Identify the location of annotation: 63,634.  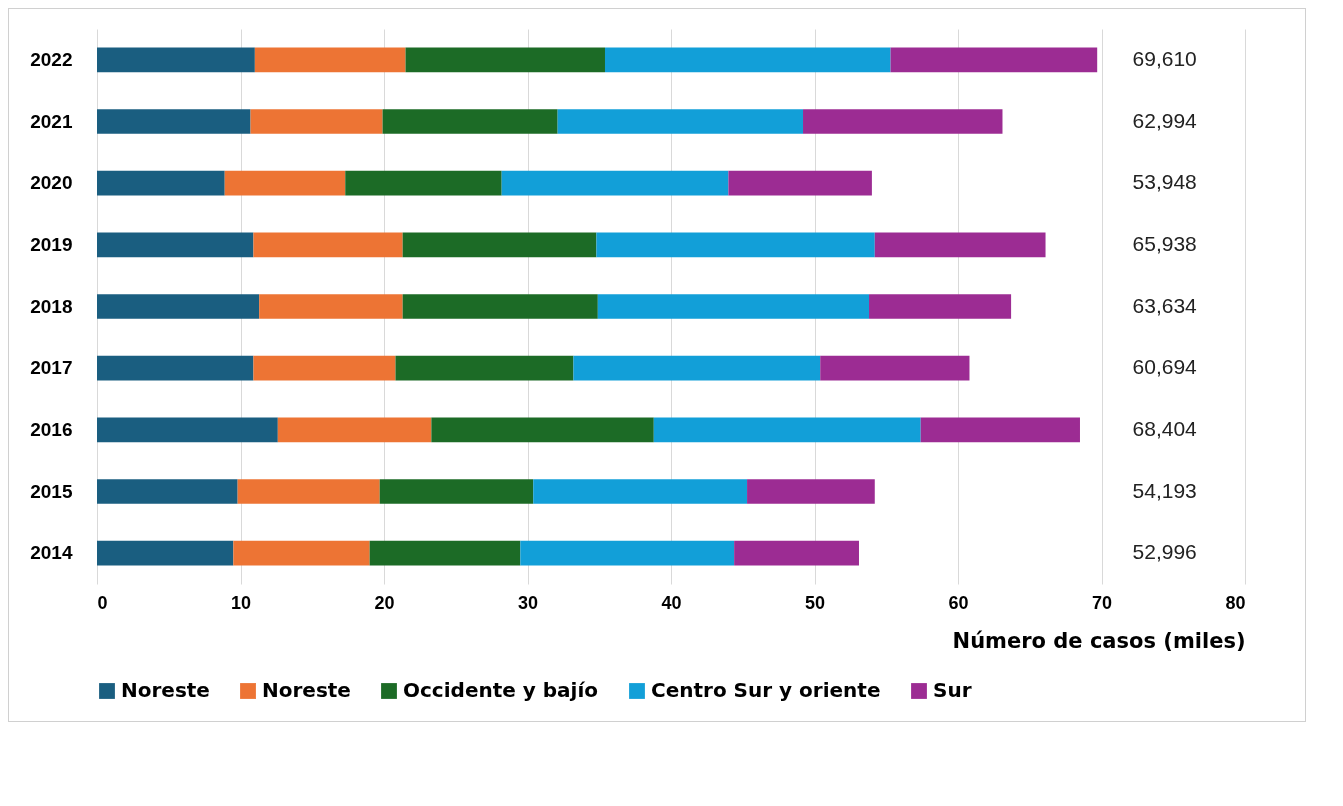
(1165, 305).